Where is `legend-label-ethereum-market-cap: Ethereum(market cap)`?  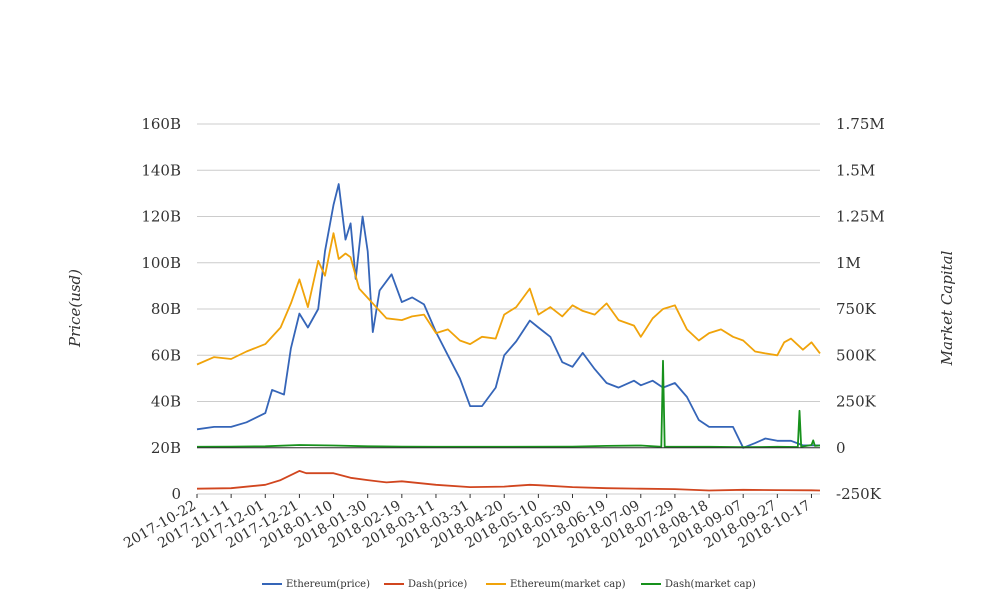
legend-label-ethereum-market-cap: Ethereum(market cap) is located at coordinates (568, 584).